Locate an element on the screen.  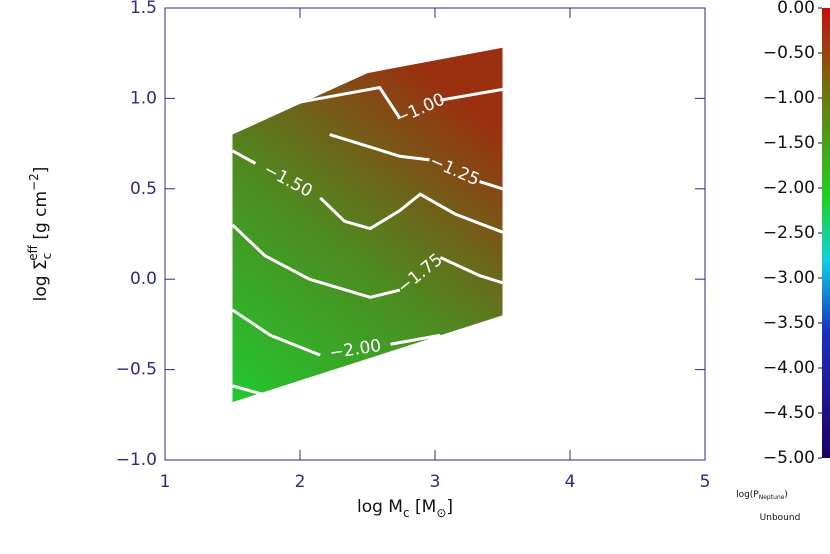
x-tick-label: 3 is located at coordinates (435, 482).